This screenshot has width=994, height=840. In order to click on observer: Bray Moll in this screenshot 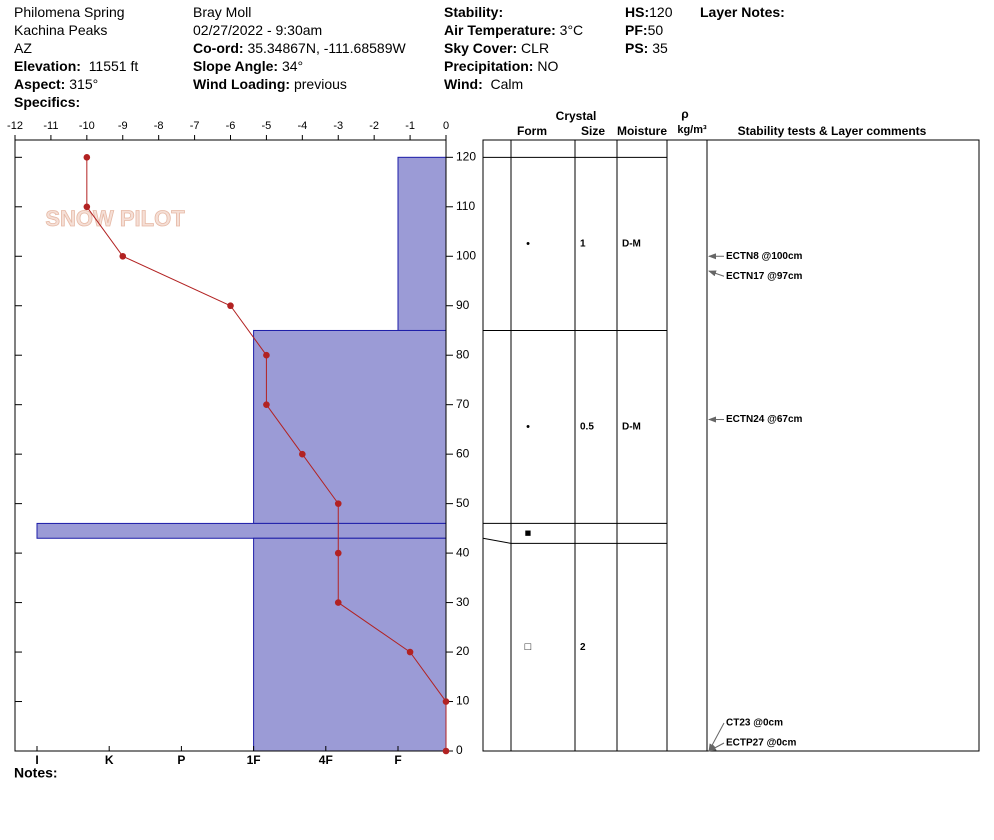, I will do `click(222, 12)`.